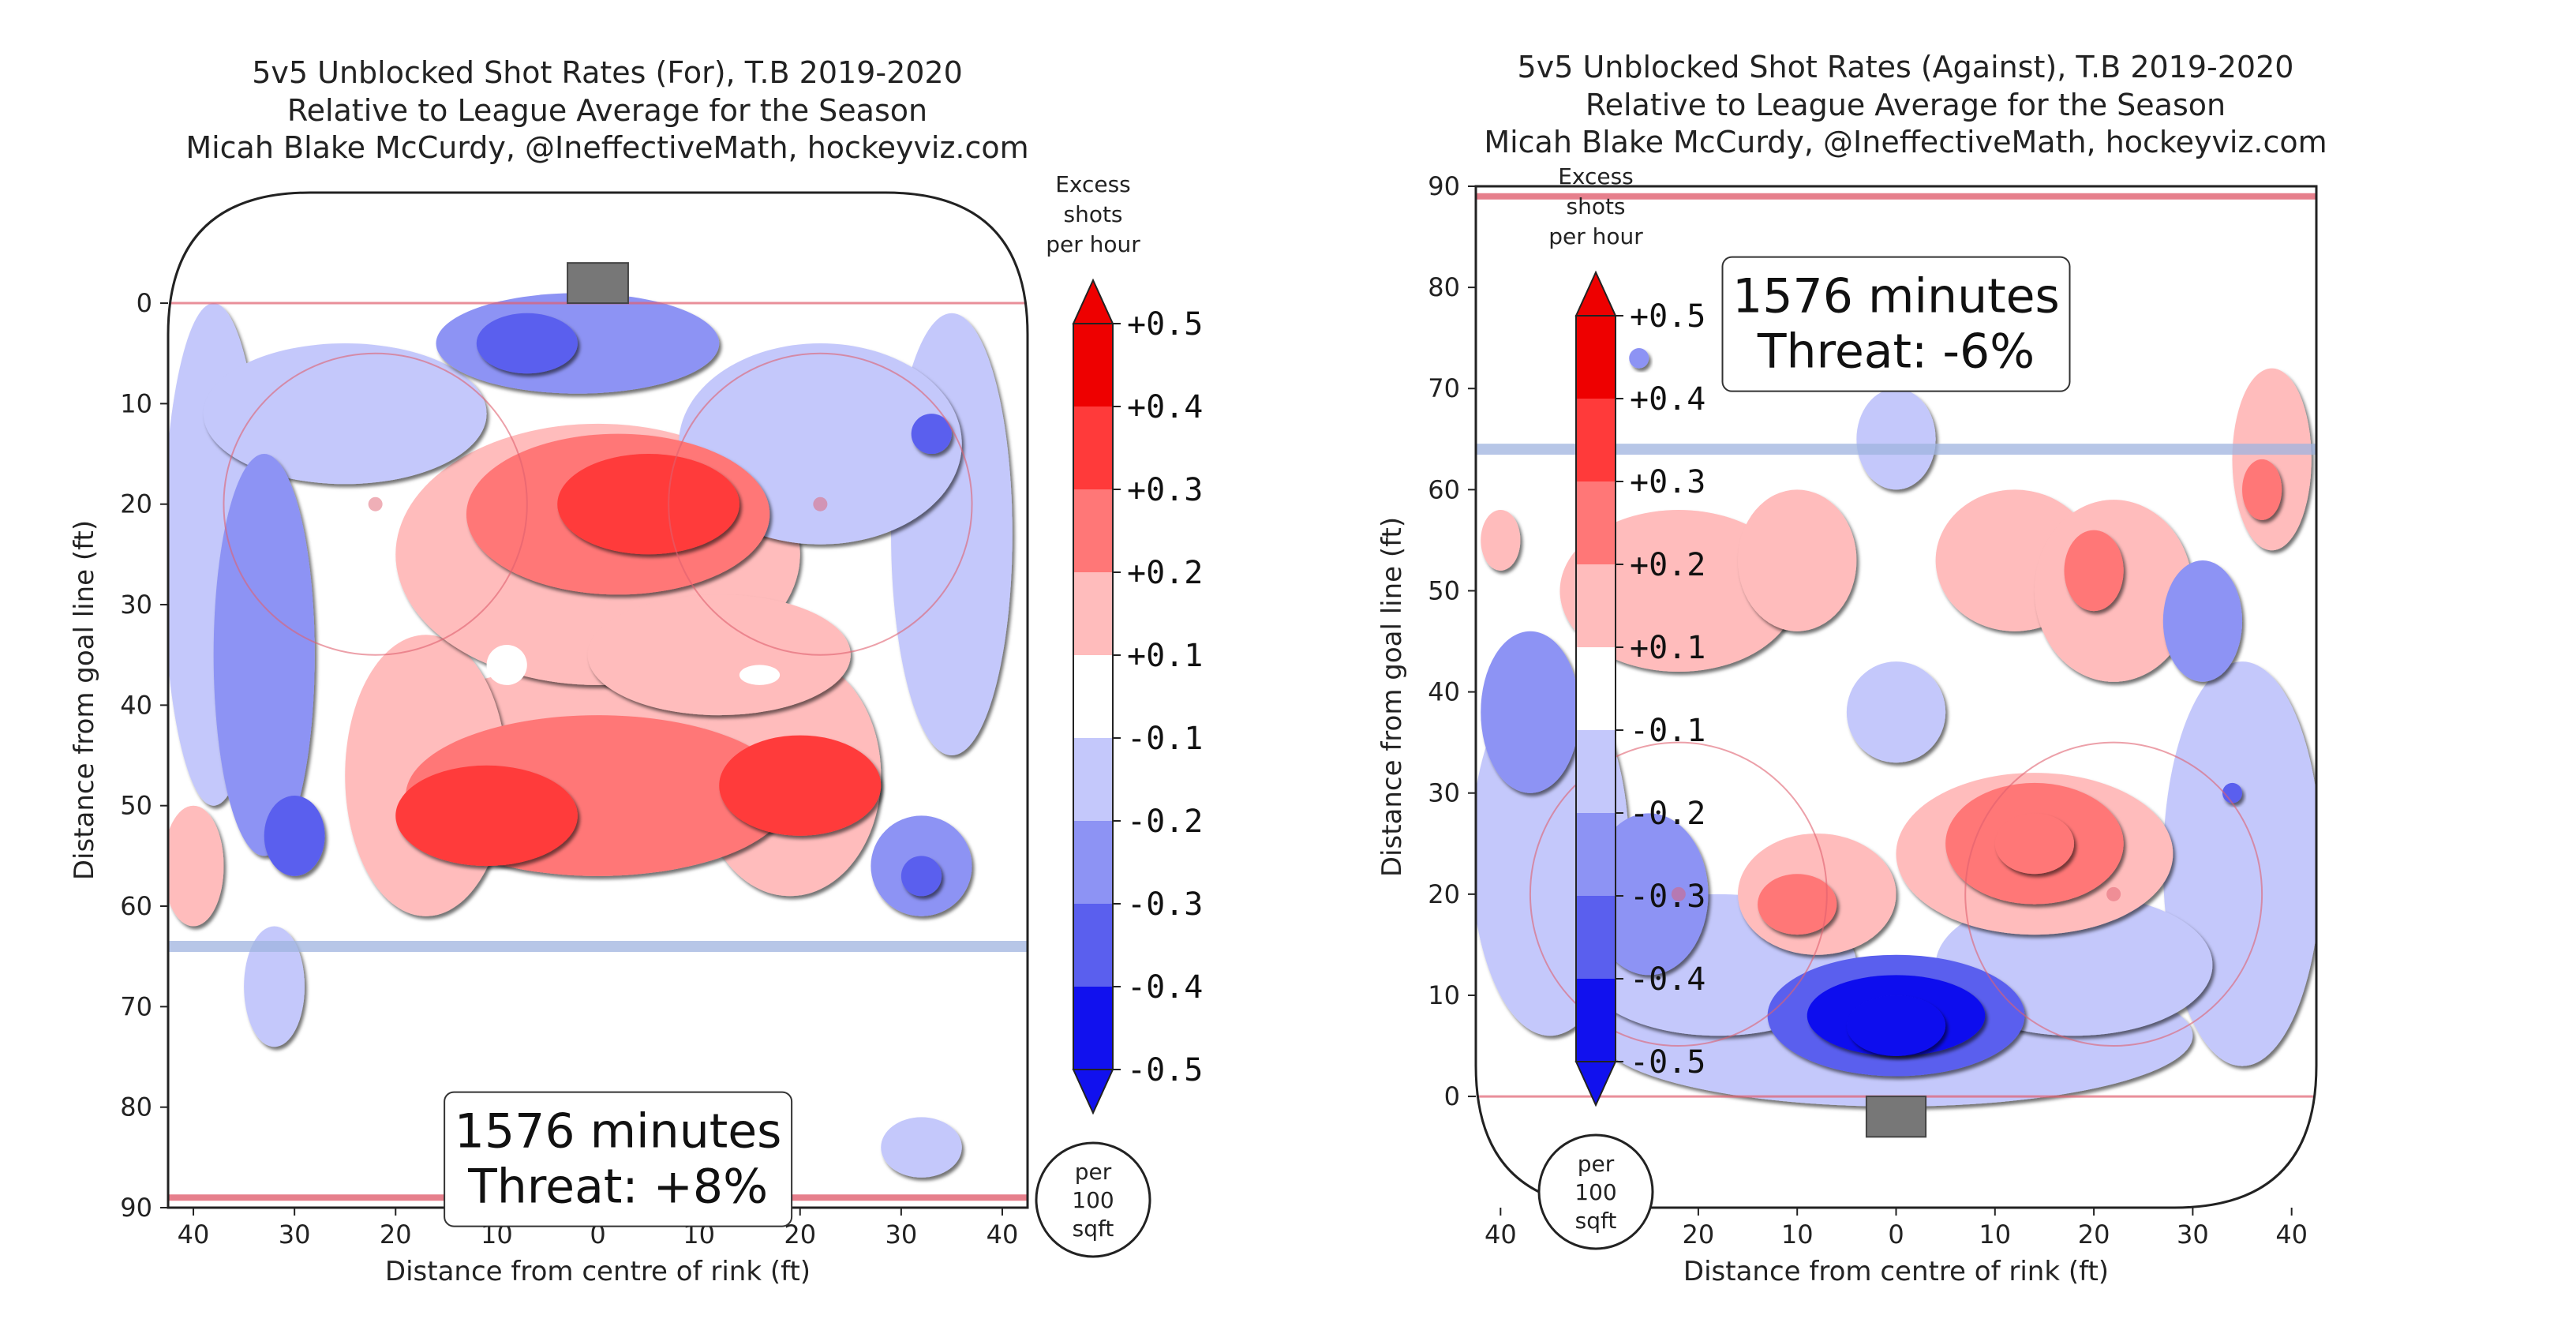 This screenshot has width=2576, height=1330. I want to click on faceoff-circle, so click(375, 504).